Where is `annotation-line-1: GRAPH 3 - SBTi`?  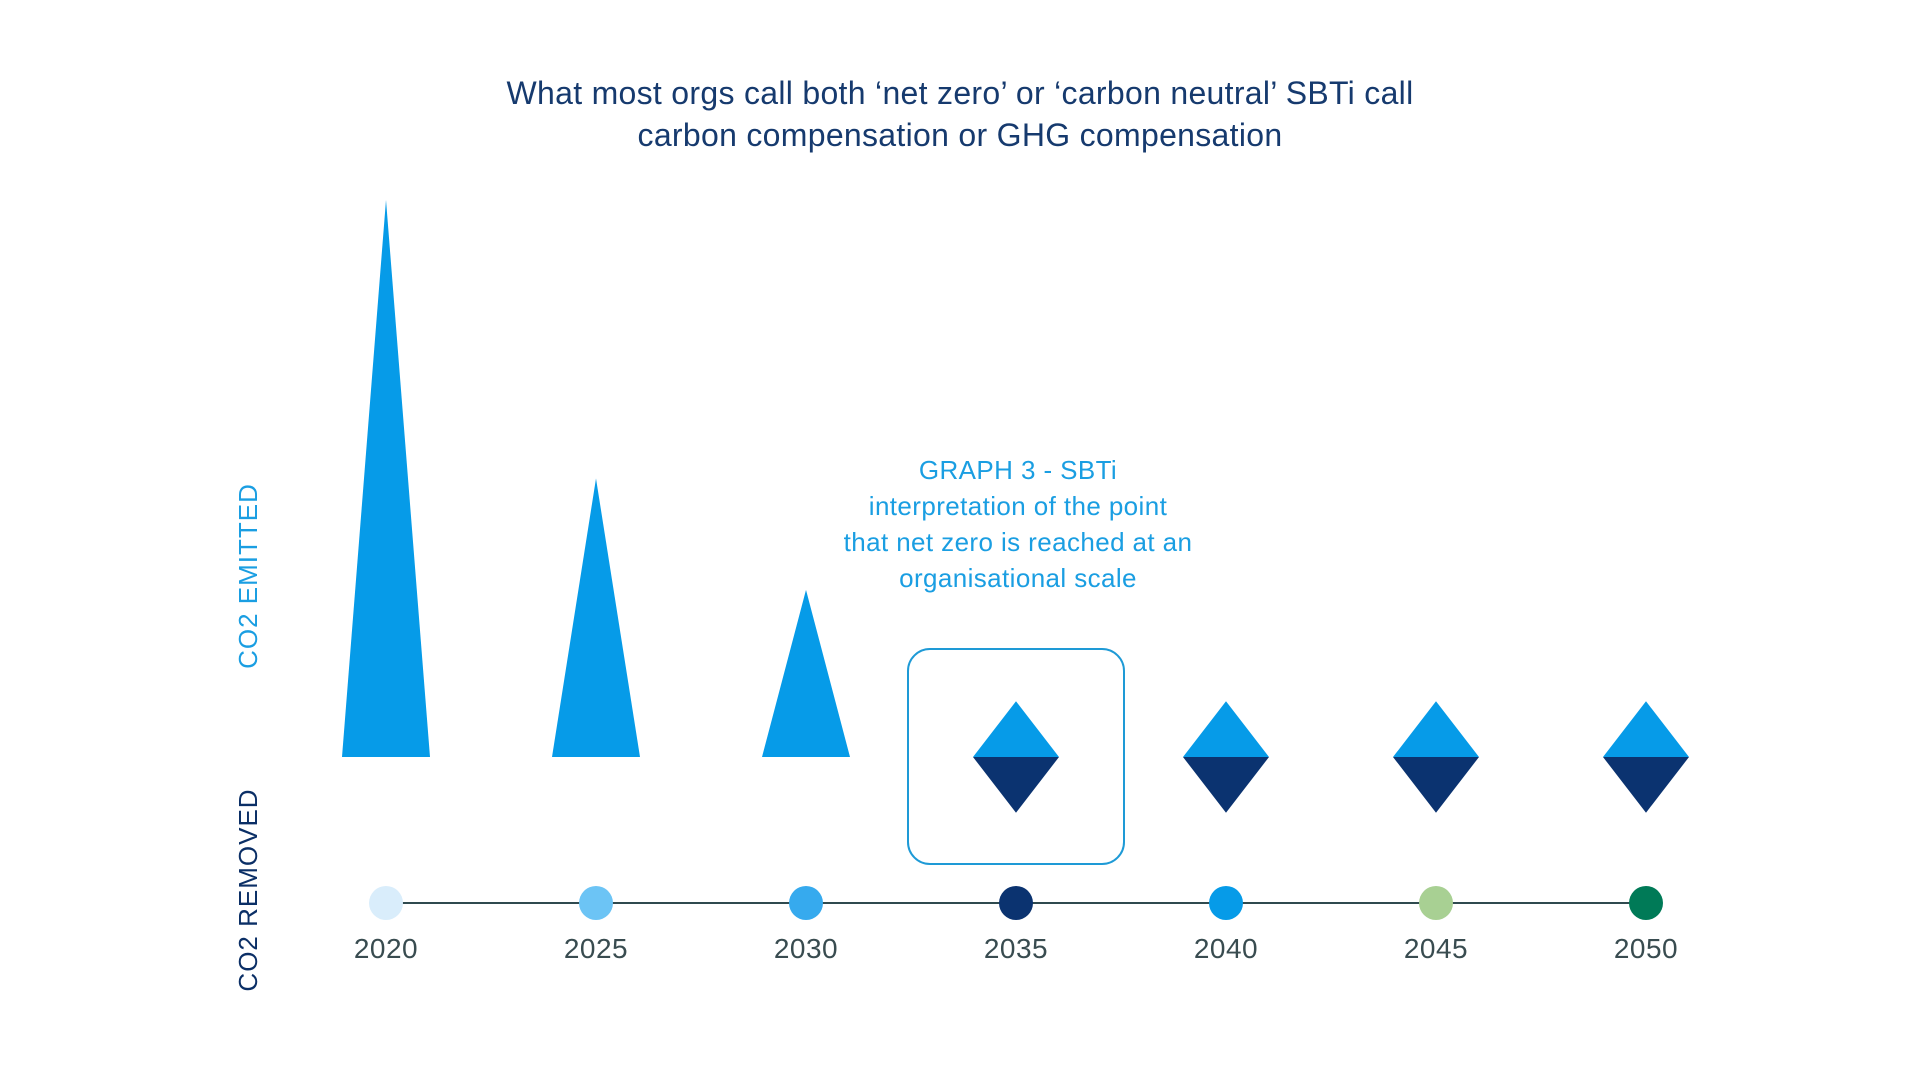
annotation-line-1: GRAPH 3 - SBTi is located at coordinates (1018, 470).